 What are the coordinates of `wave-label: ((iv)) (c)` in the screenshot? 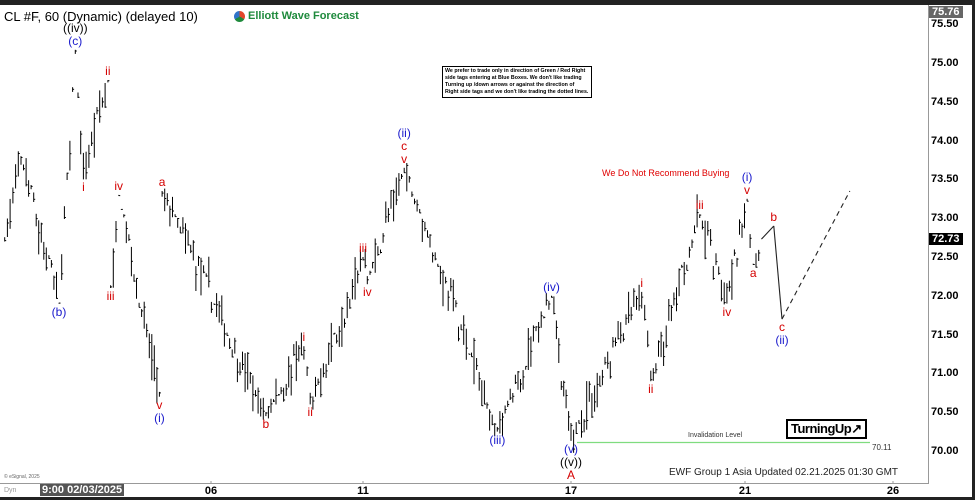 It's located at (75, 34).